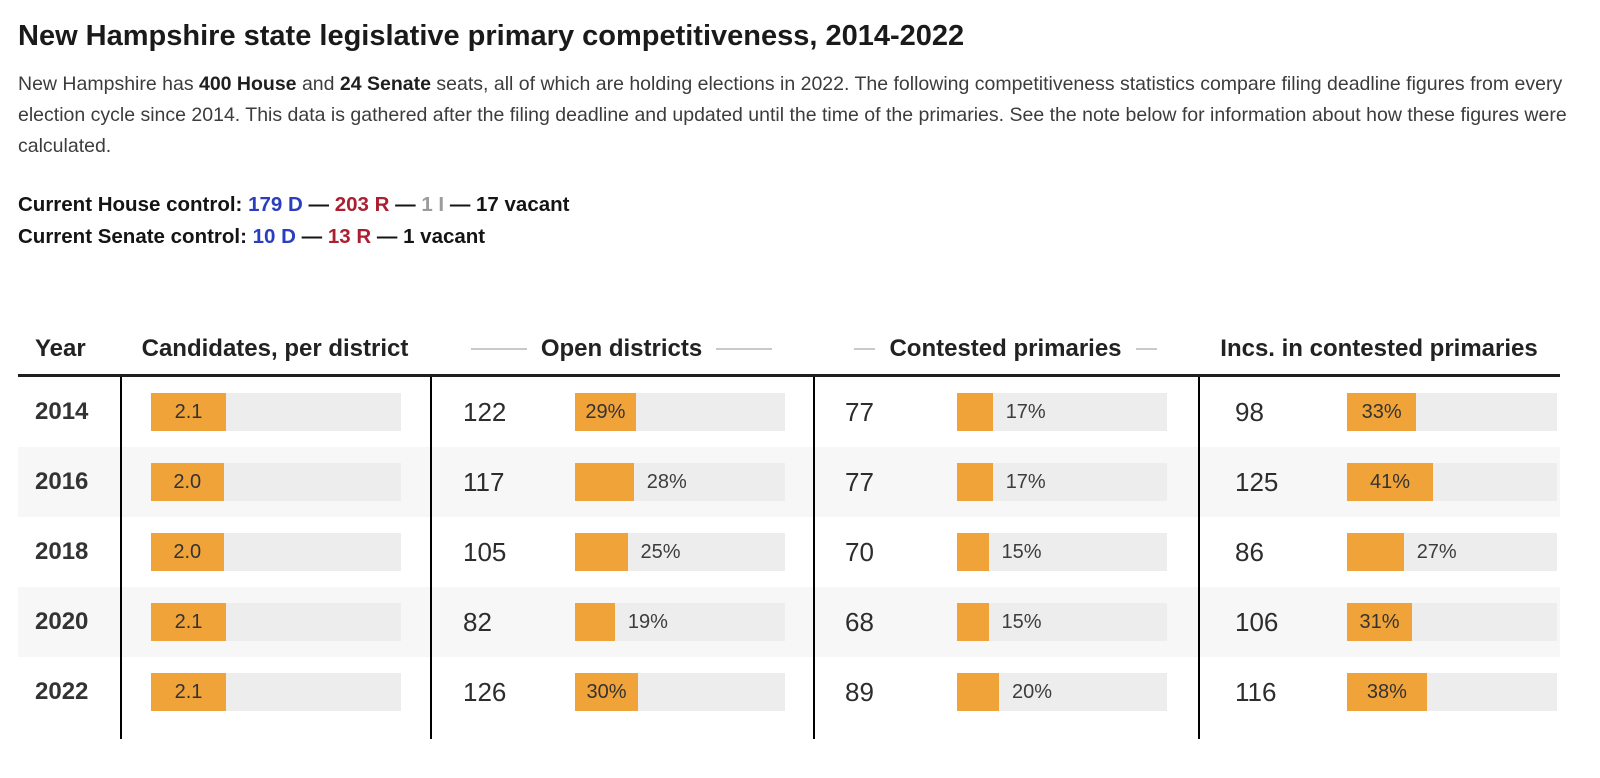  What do you see at coordinates (1032, 691) in the screenshot?
I see `contested-primaries-bar-label: 20%` at bounding box center [1032, 691].